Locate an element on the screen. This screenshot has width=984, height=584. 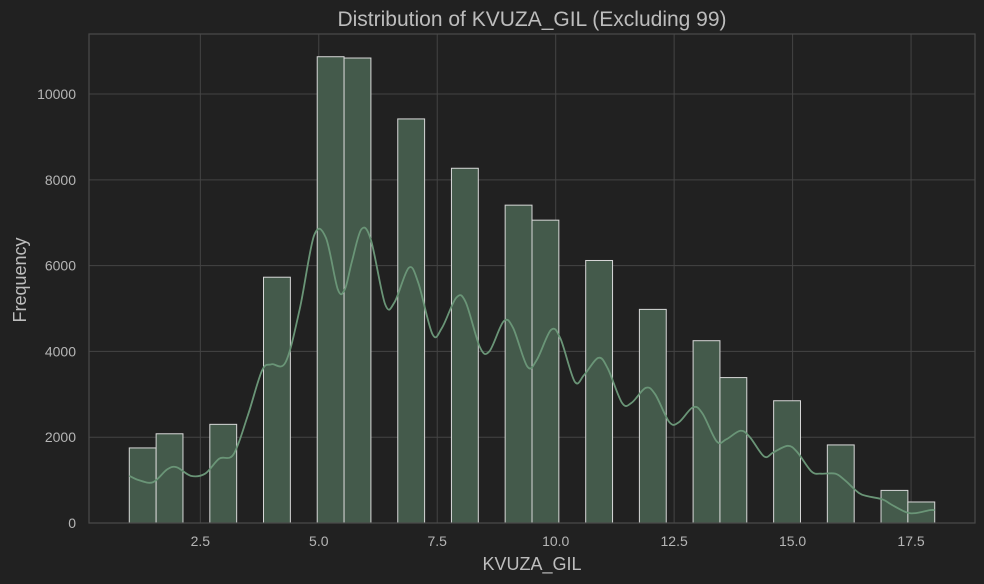
x-axis-label: KVUZA_GIL is located at coordinates (531, 564).